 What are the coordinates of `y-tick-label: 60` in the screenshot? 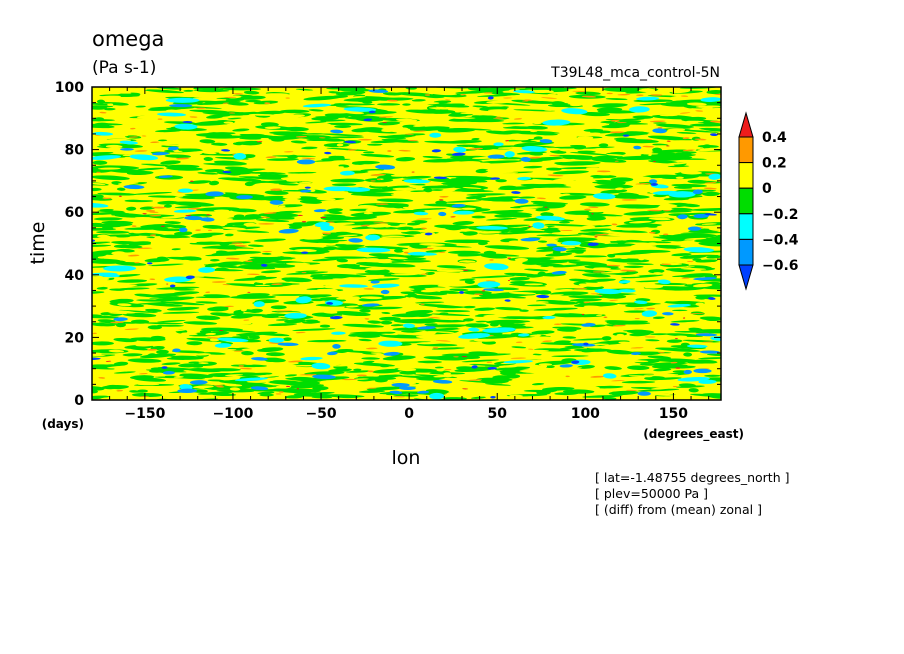 It's located at (75, 213).